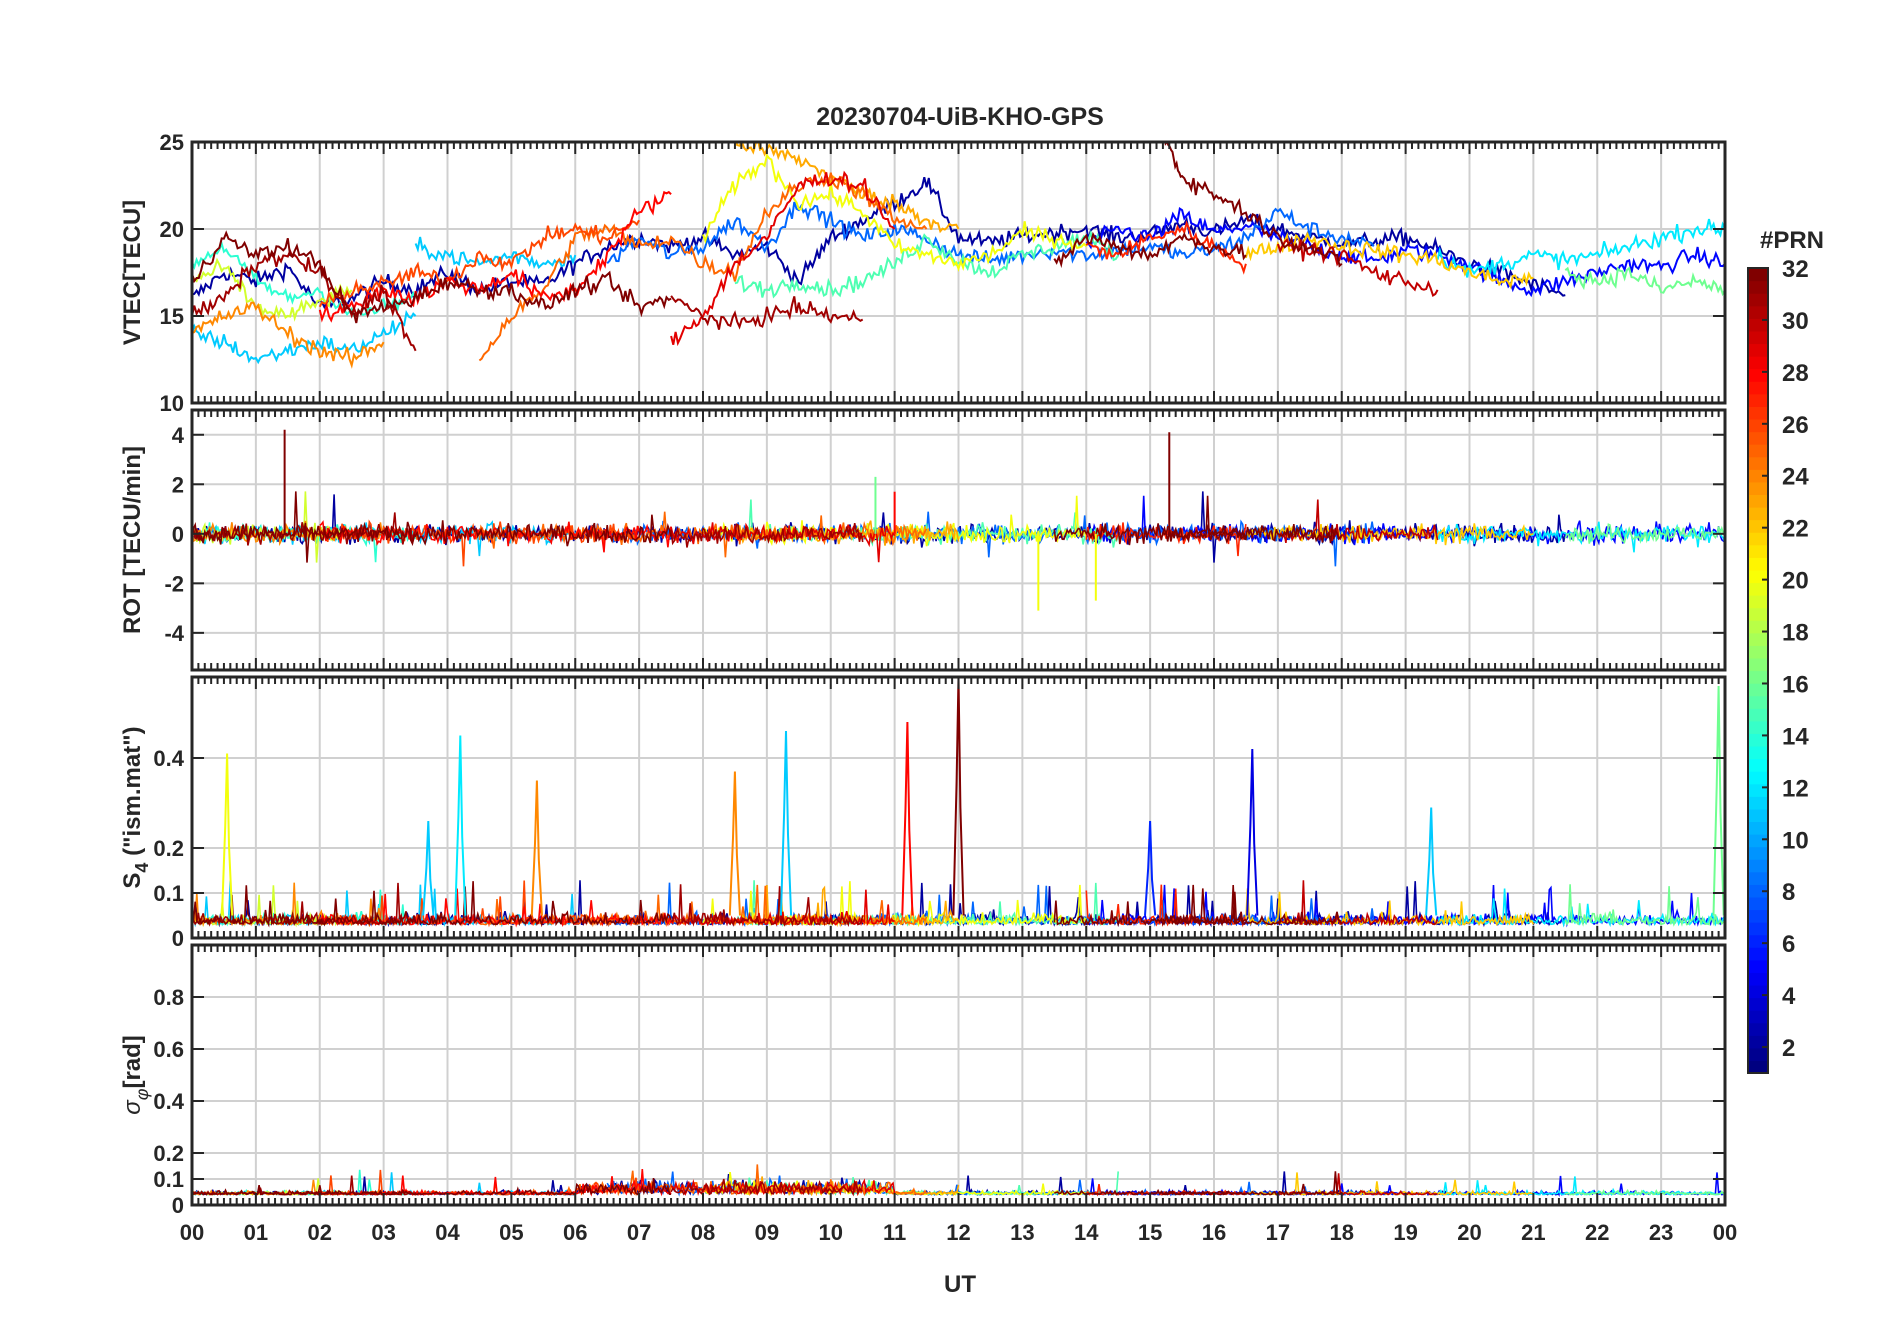 The width and height of the screenshot is (1902, 1330). What do you see at coordinates (639, 1232) in the screenshot?
I see `x-tick-label: 07` at bounding box center [639, 1232].